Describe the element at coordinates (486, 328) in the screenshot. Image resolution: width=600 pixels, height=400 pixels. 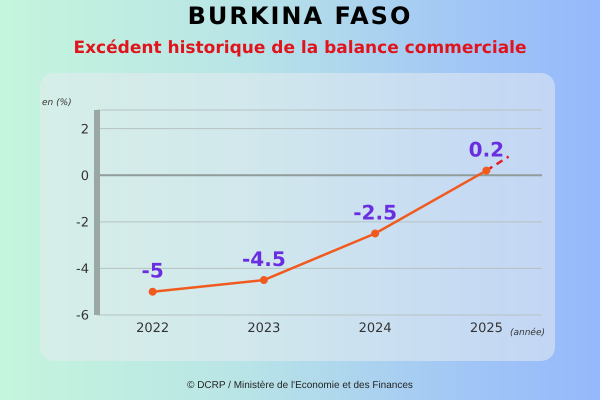
I see `x-tick-label: 2025` at that location.